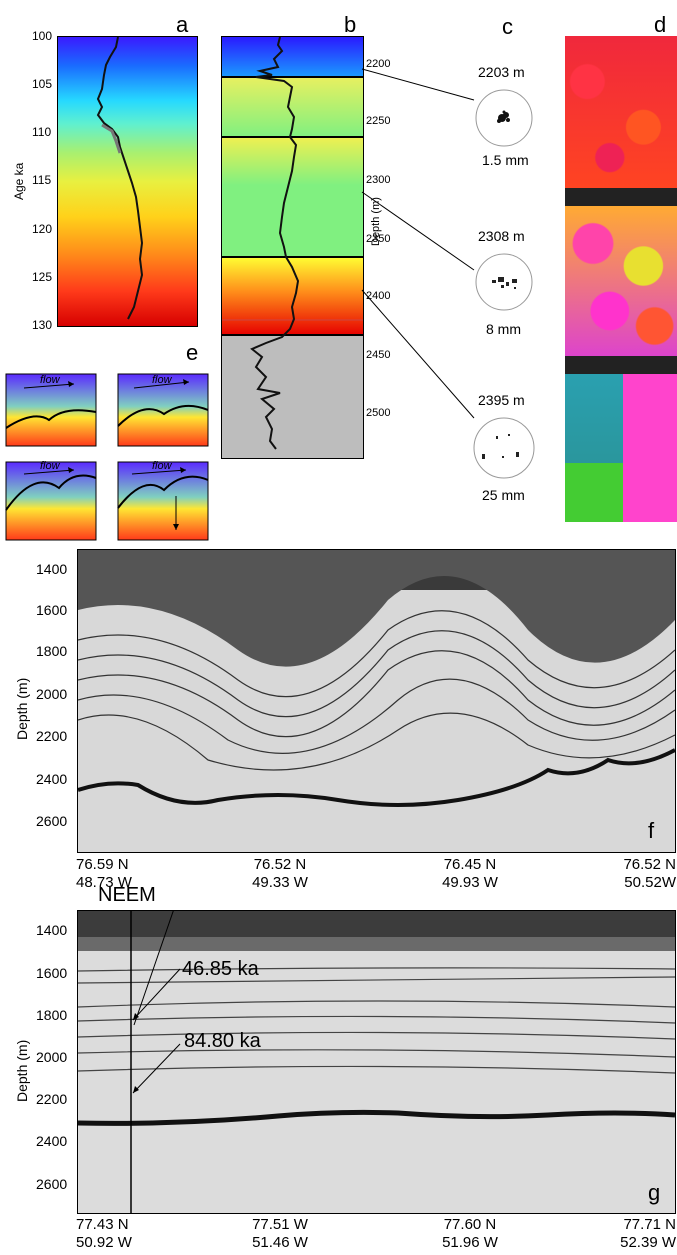  Describe the element at coordinates (470, 1233) in the screenshot. I see `panel-g-xtick: 77.60 N 51.96 W` at that location.